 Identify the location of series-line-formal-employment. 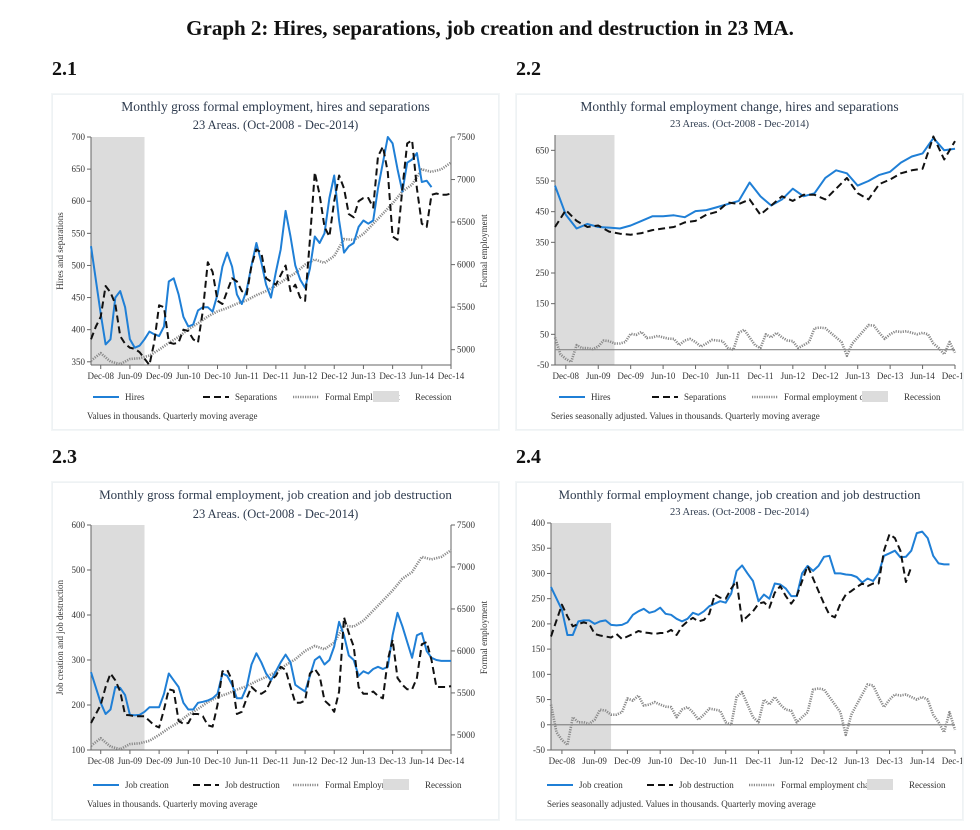
(271, 650).